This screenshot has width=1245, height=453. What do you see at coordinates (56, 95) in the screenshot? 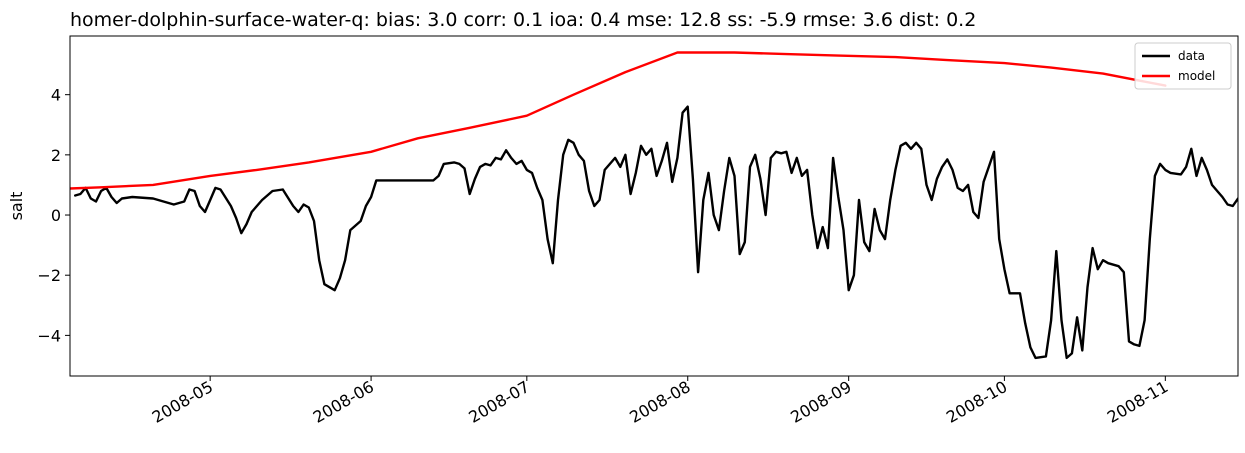
I see `y-tick-label: 4` at bounding box center [56, 95].